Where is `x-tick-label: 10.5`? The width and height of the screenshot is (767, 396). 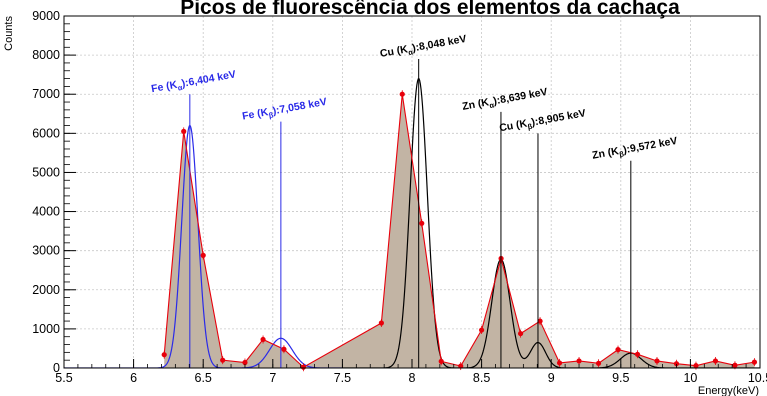 x-tick-label: 10.5 is located at coordinates (757, 378).